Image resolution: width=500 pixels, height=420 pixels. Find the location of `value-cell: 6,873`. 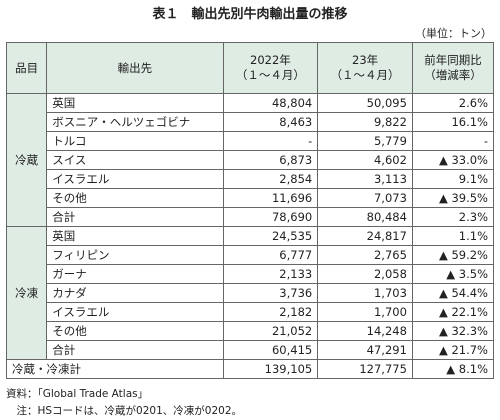

value-cell: 6,873 is located at coordinates (270, 160).